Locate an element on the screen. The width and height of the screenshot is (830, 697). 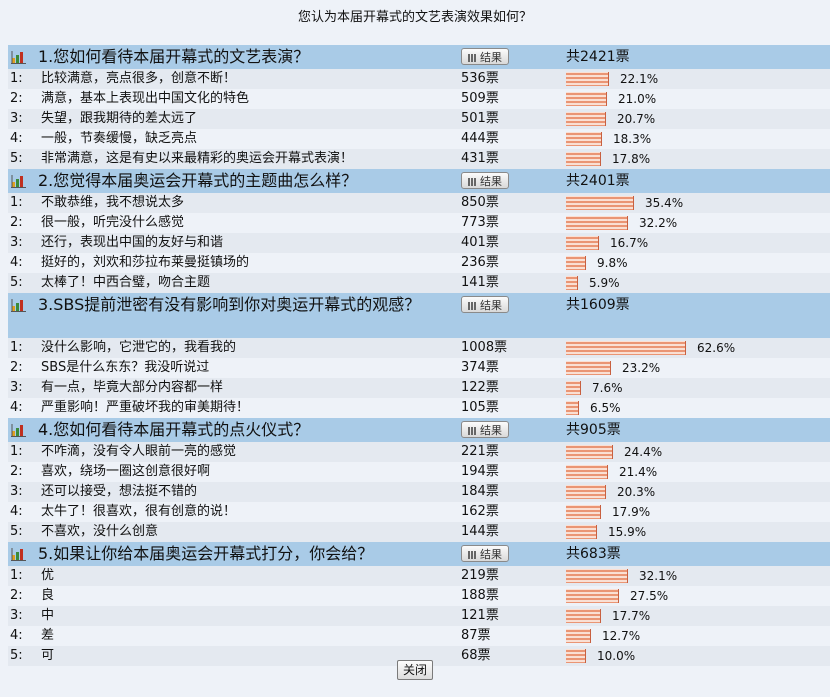
option-row: 2: SBS是什么东东？我没听说过 374票 23.2% is located at coordinates (419, 368).